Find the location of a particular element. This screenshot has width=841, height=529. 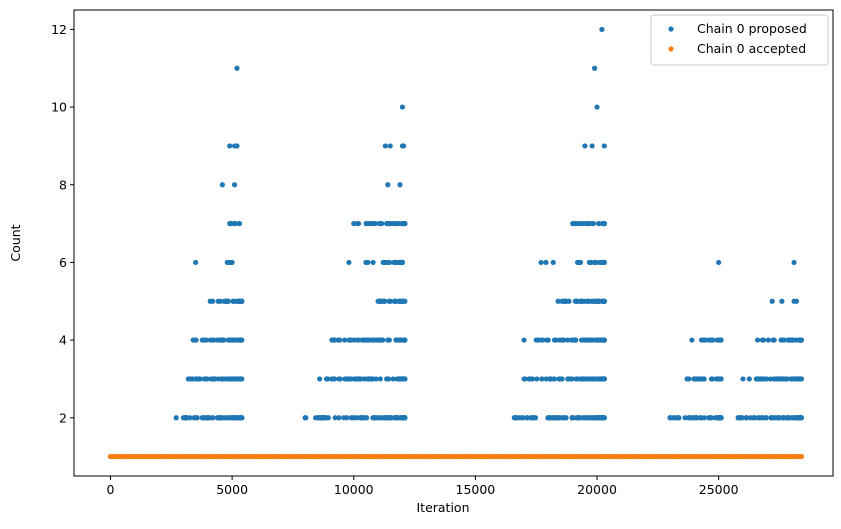

series-accepted-markers is located at coordinates (455, 456).